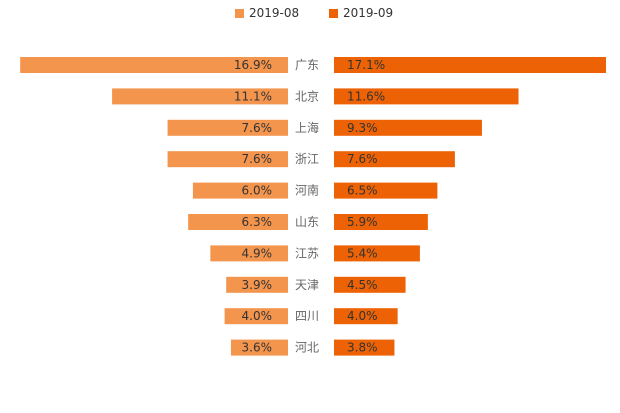 This screenshot has height=413, width=620. Describe the element at coordinates (362, 253) in the screenshot. I see `data-label-2019-09-7: 5.4%` at that location.